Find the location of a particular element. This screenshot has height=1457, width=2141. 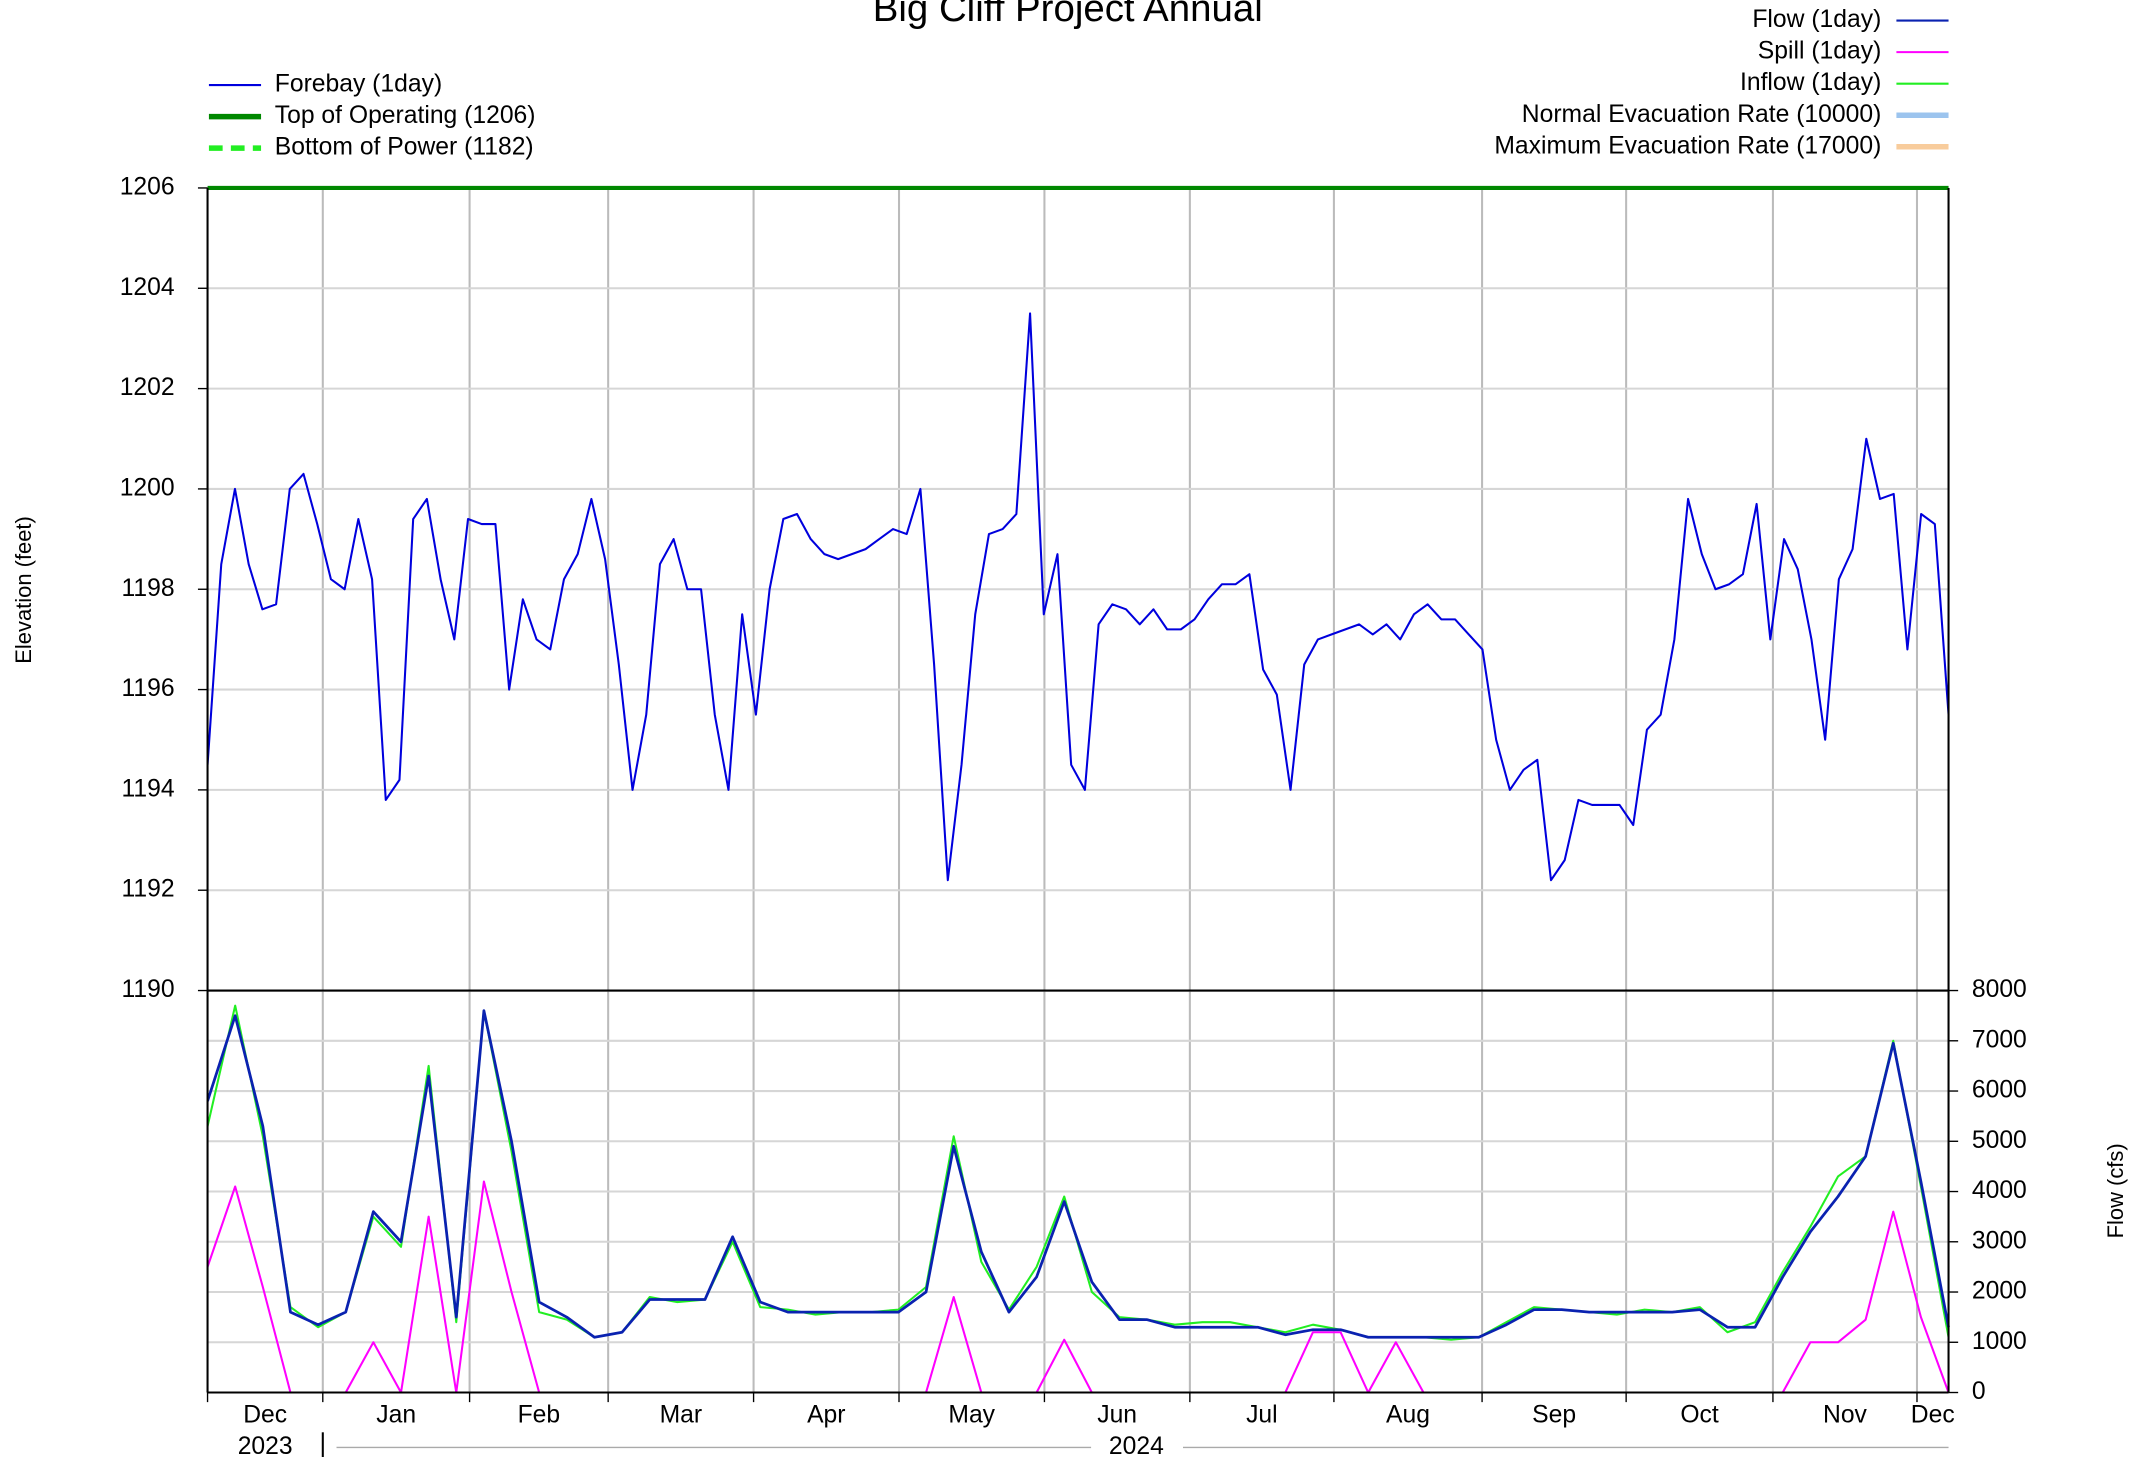

x-tick-label: Sep is located at coordinates (1554, 1414).